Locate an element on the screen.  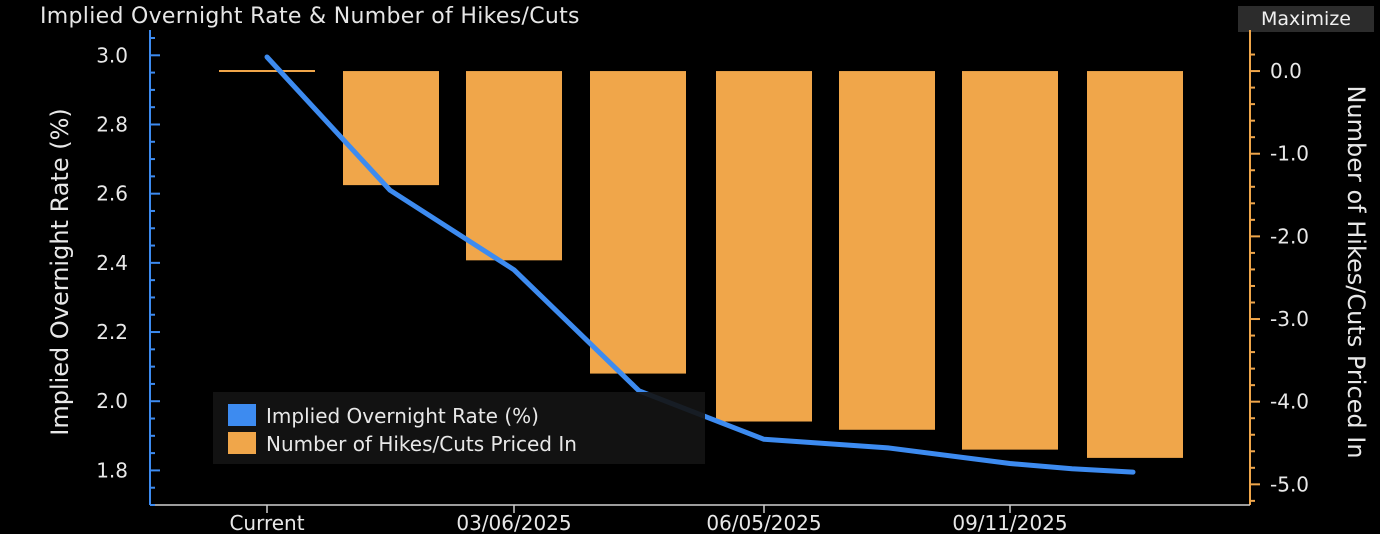
right-tick-label: 0.0 is located at coordinates (1286, 71).